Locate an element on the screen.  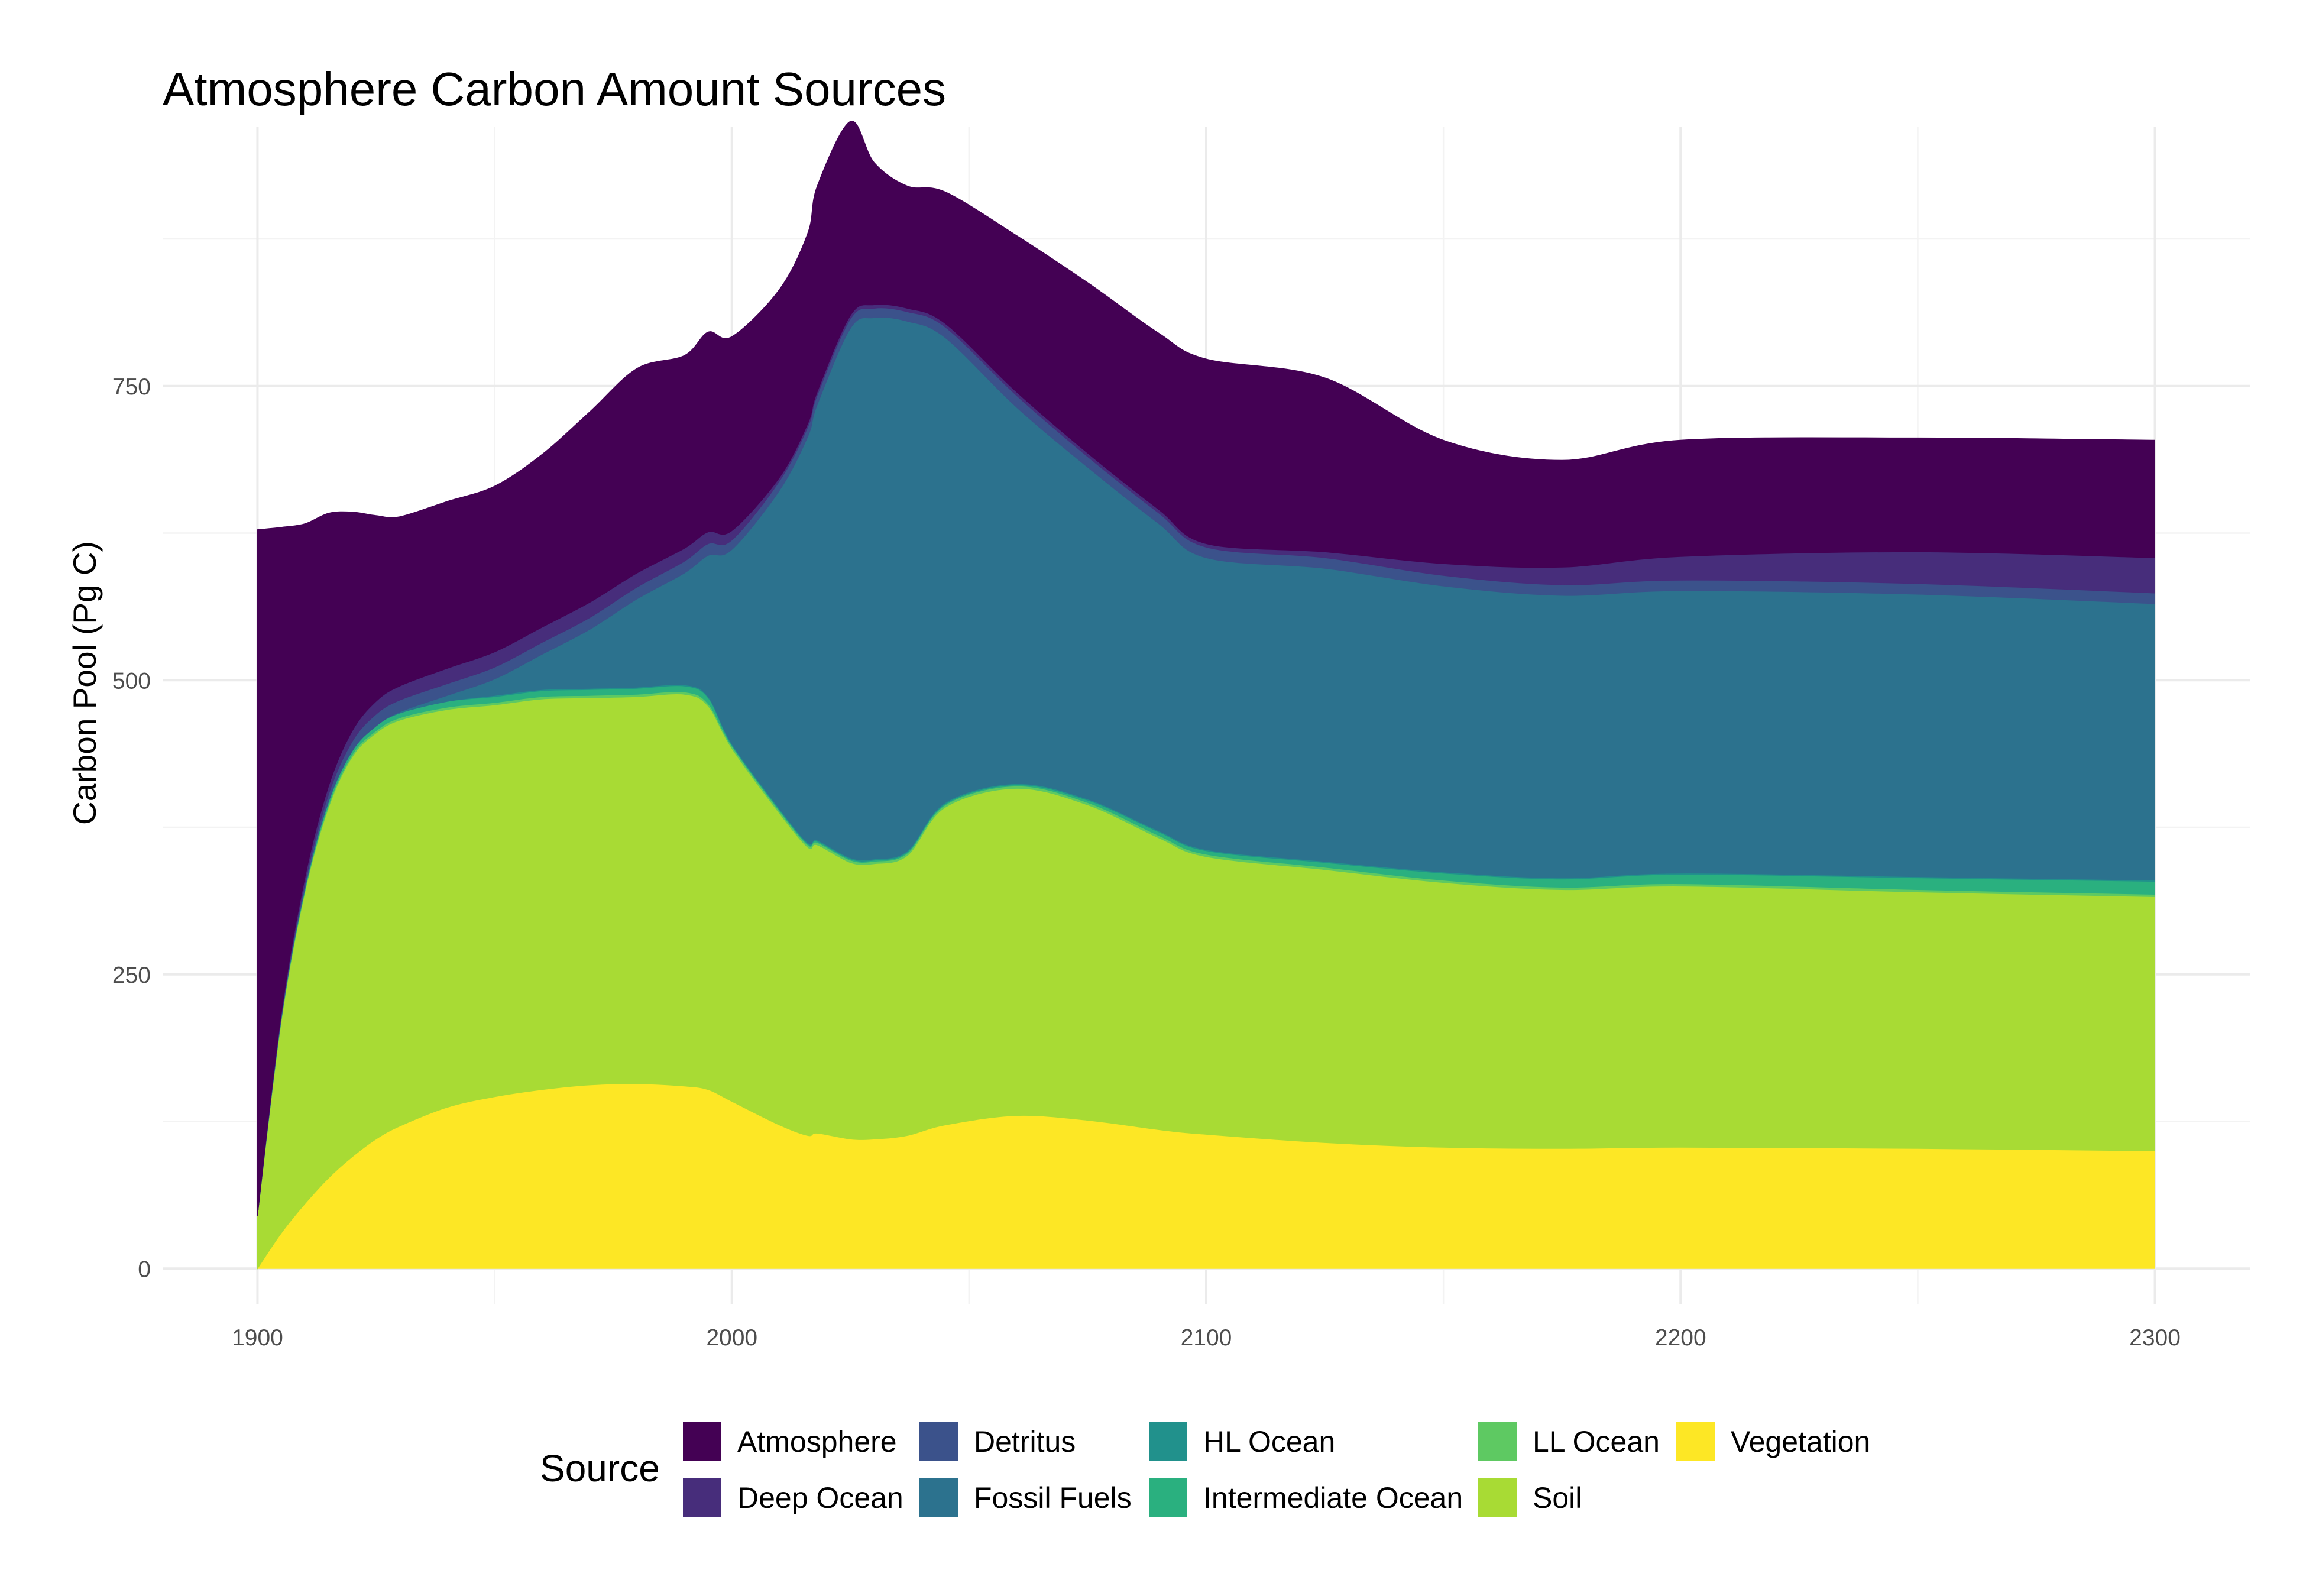
x-tick-label: 2300 is located at coordinates (2155, 1338).